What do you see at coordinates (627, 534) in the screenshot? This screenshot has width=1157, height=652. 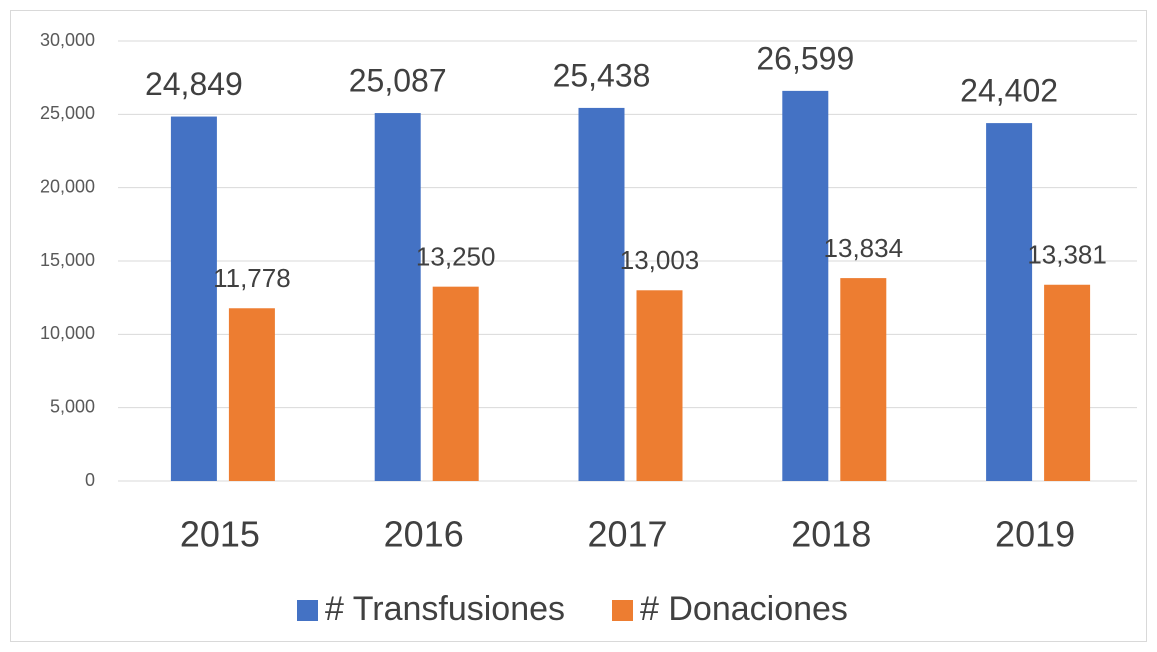 I see `x-tick-label: 2017` at bounding box center [627, 534].